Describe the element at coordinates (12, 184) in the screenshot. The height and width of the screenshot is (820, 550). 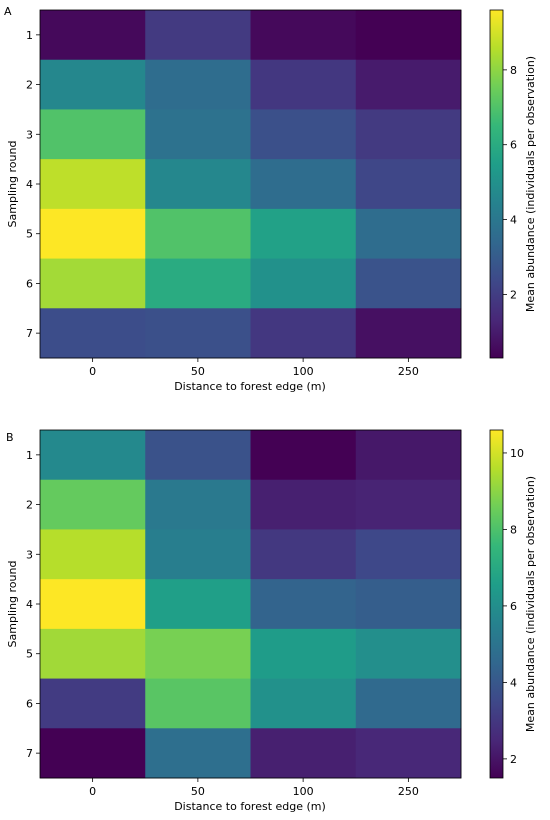
I see `y-axis-label-a: Sampling round` at that location.